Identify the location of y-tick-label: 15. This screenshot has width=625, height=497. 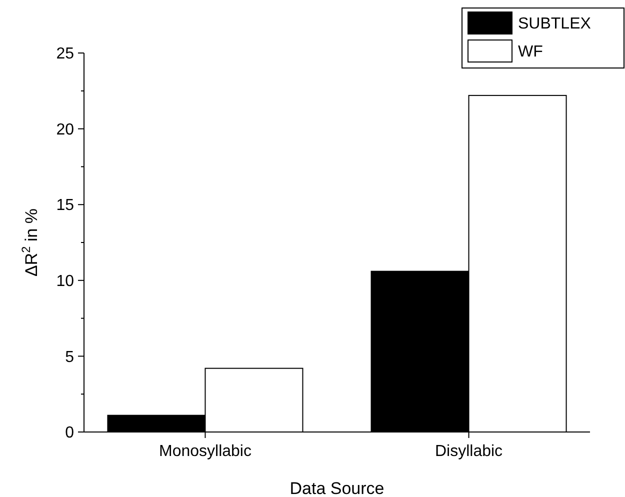
(65, 205).